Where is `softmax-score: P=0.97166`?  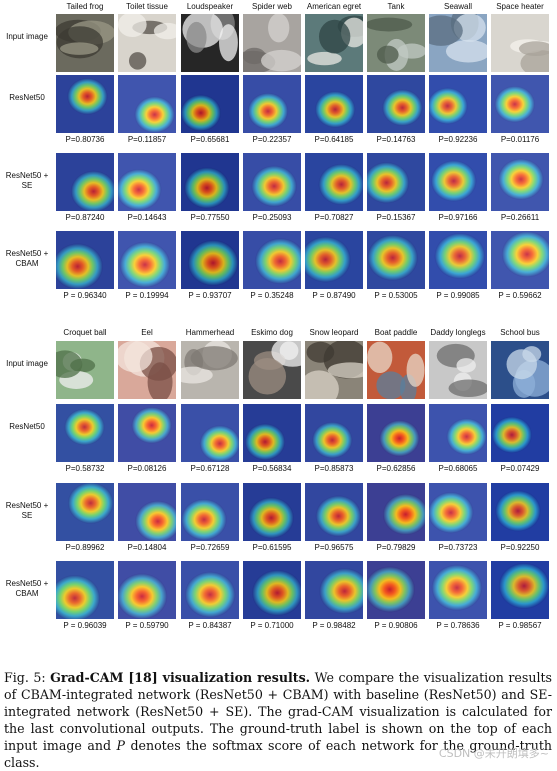 softmax-score: P=0.97166 is located at coordinates (458, 217).